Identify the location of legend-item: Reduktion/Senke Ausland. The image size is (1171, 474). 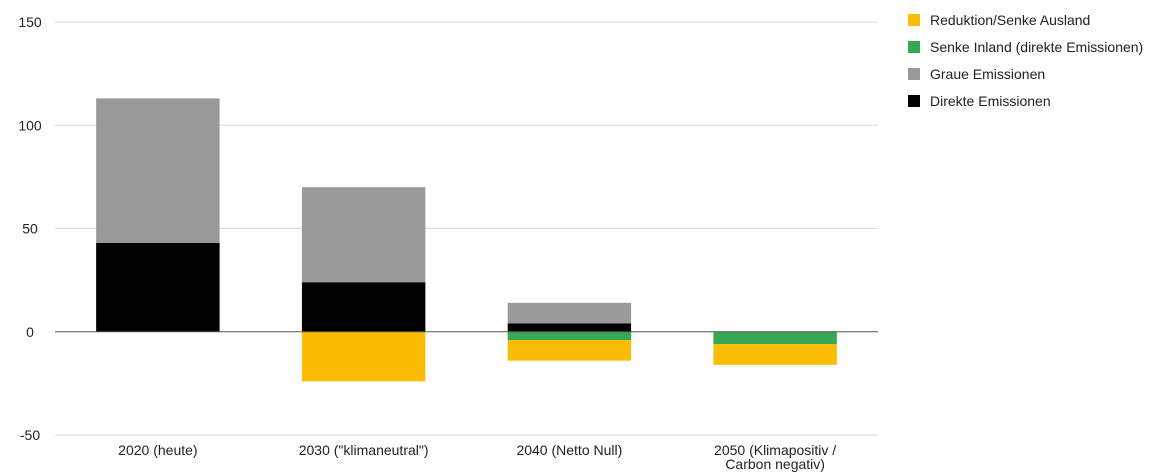
(999, 20).